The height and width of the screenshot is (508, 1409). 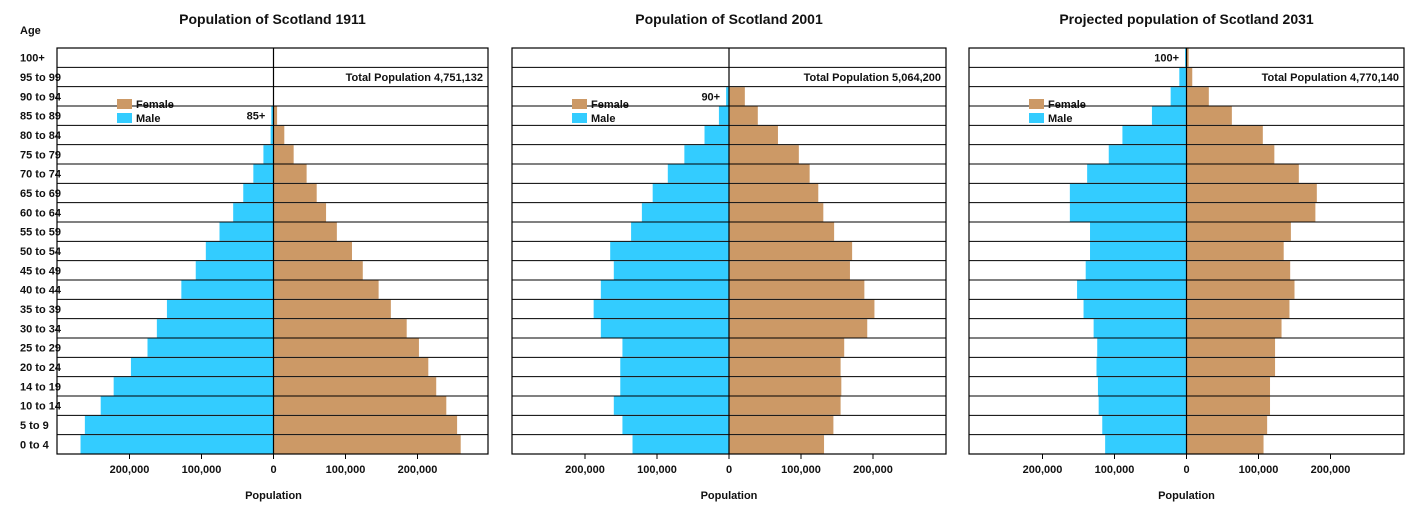 What do you see at coordinates (41, 368) in the screenshot?
I see `age-group-label: 20 to 24` at bounding box center [41, 368].